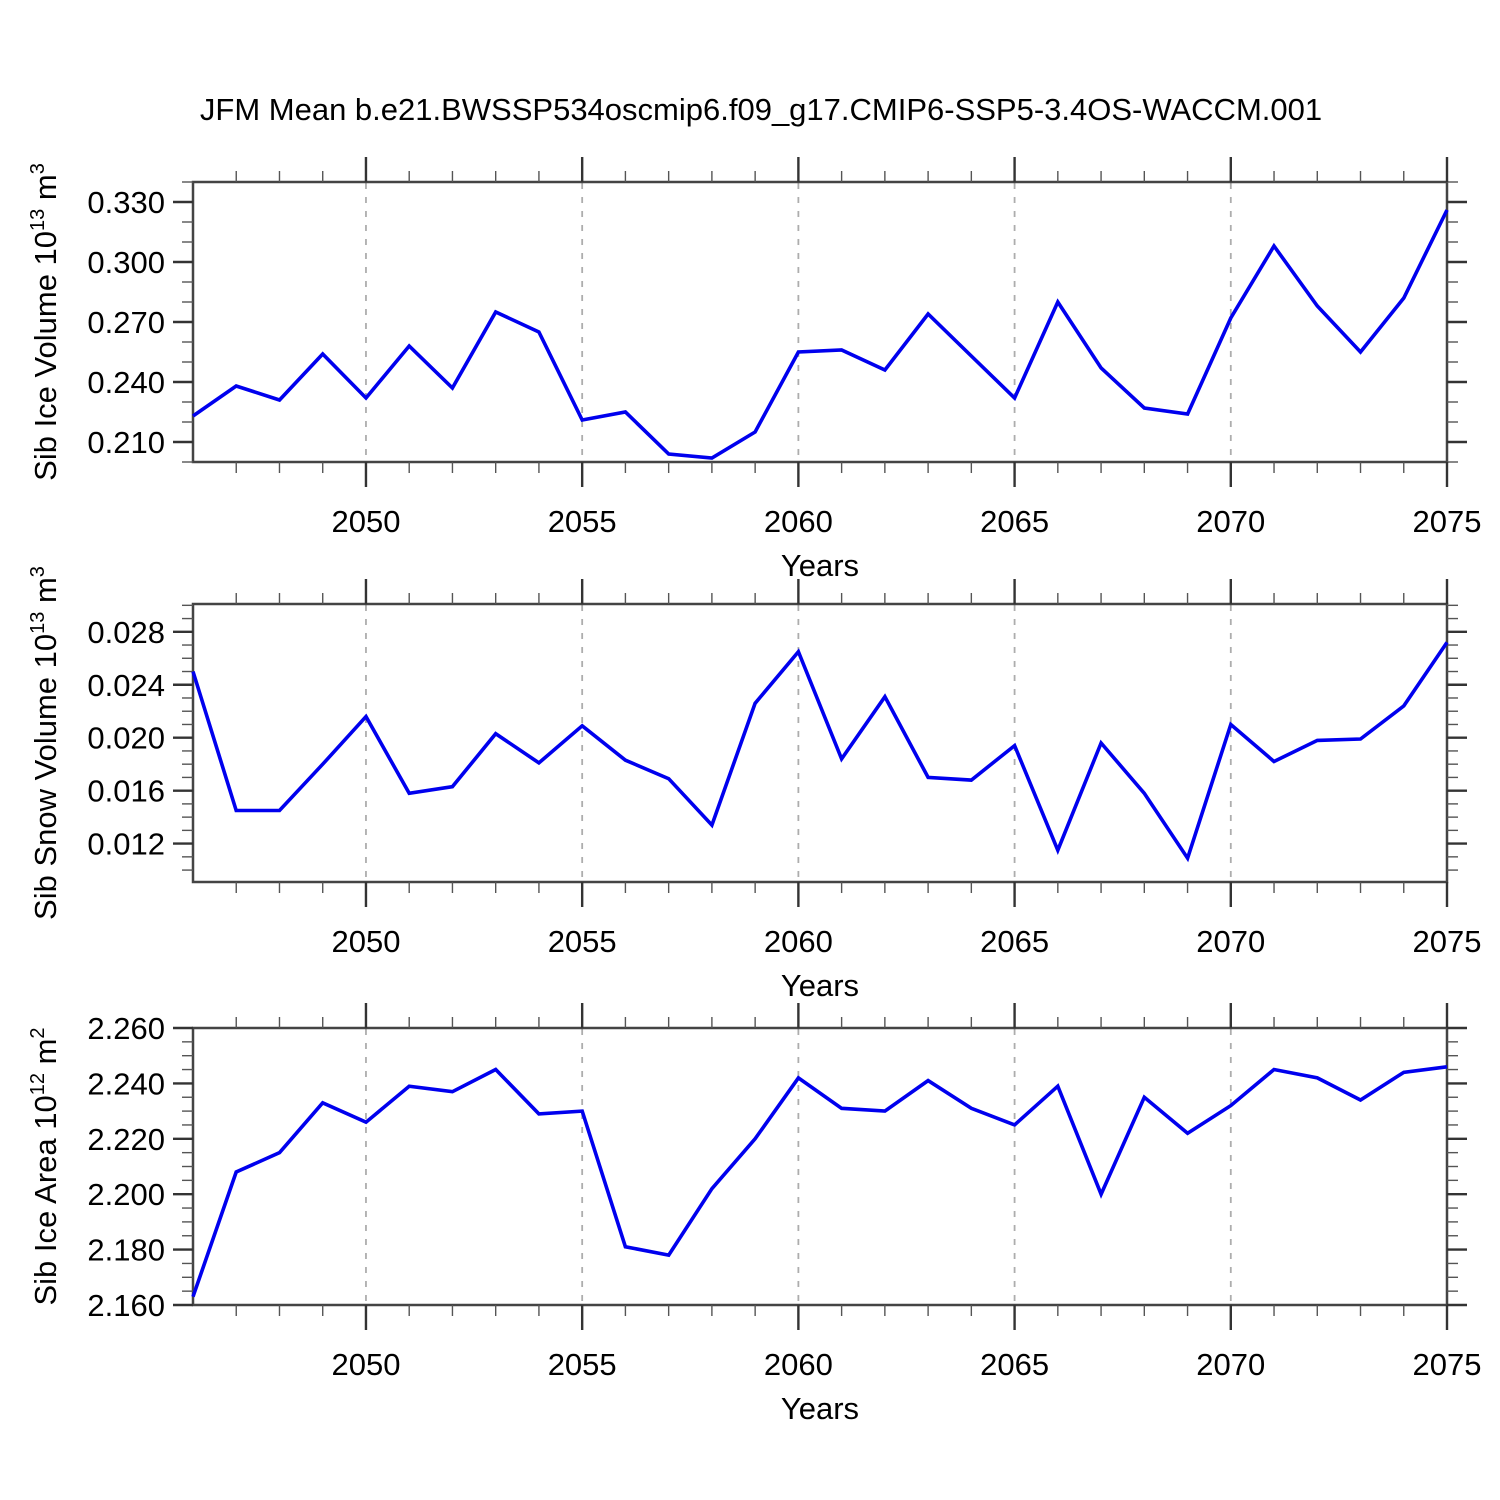  What do you see at coordinates (126, 632) in the screenshot?
I see `y-tick-label: 0.028` at bounding box center [126, 632].